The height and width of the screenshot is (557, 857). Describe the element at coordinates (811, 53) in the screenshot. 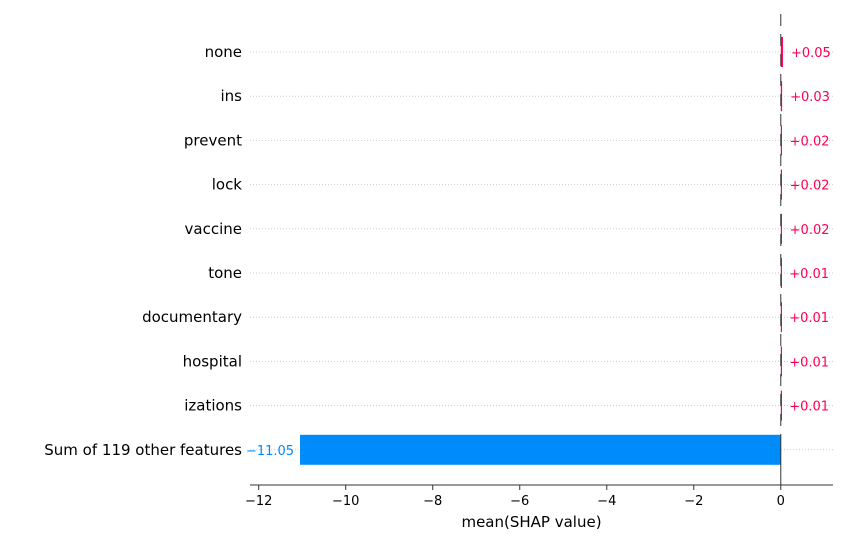

I see `value-label: +0.05` at that location.